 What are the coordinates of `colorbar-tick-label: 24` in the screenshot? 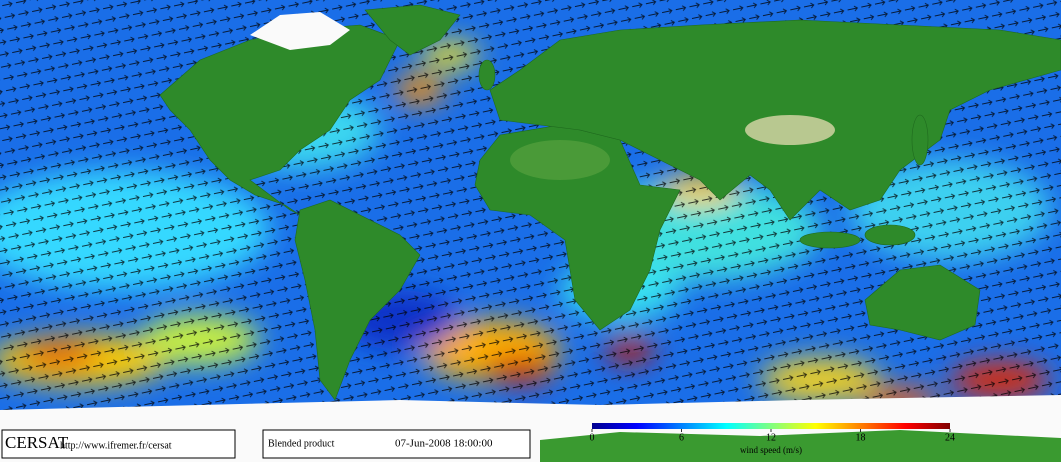 It's located at (950, 437).